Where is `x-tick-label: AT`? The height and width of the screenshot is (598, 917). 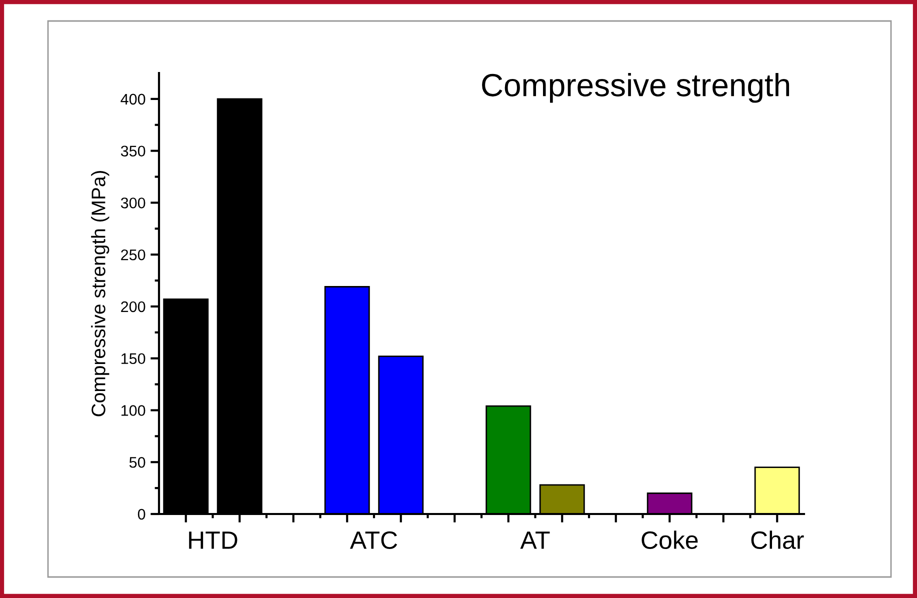 x-tick-label: AT is located at coordinates (535, 540).